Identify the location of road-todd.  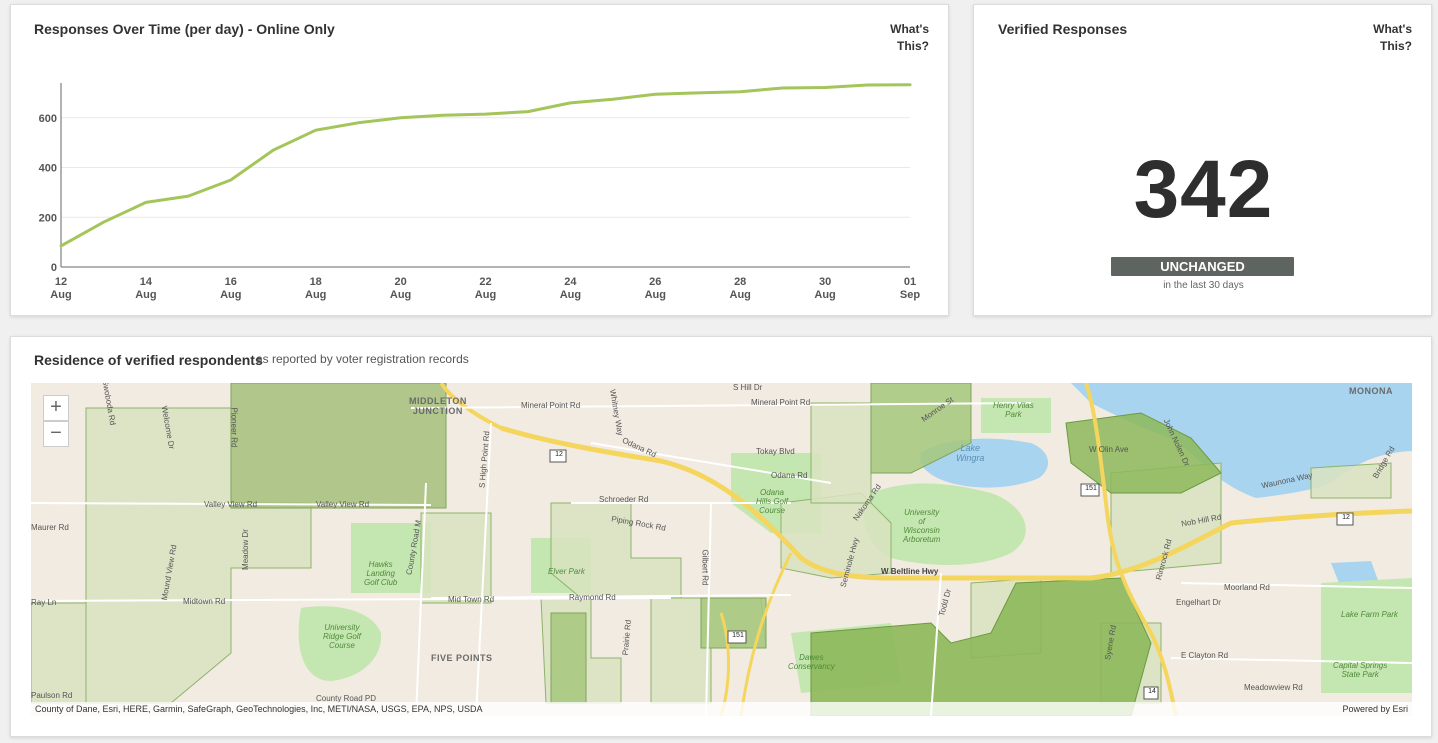
(936, 644).